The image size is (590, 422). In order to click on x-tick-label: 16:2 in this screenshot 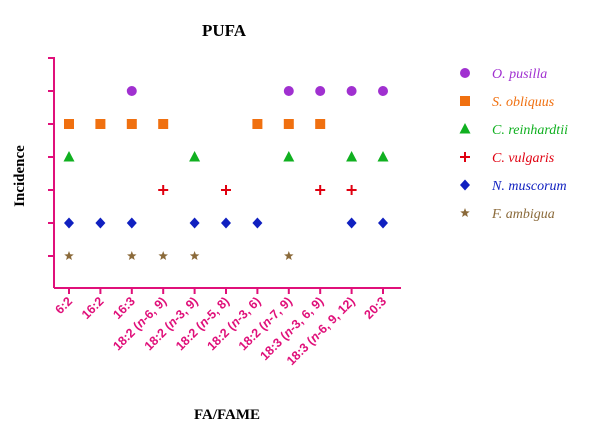, I will do `click(93, 308)`.